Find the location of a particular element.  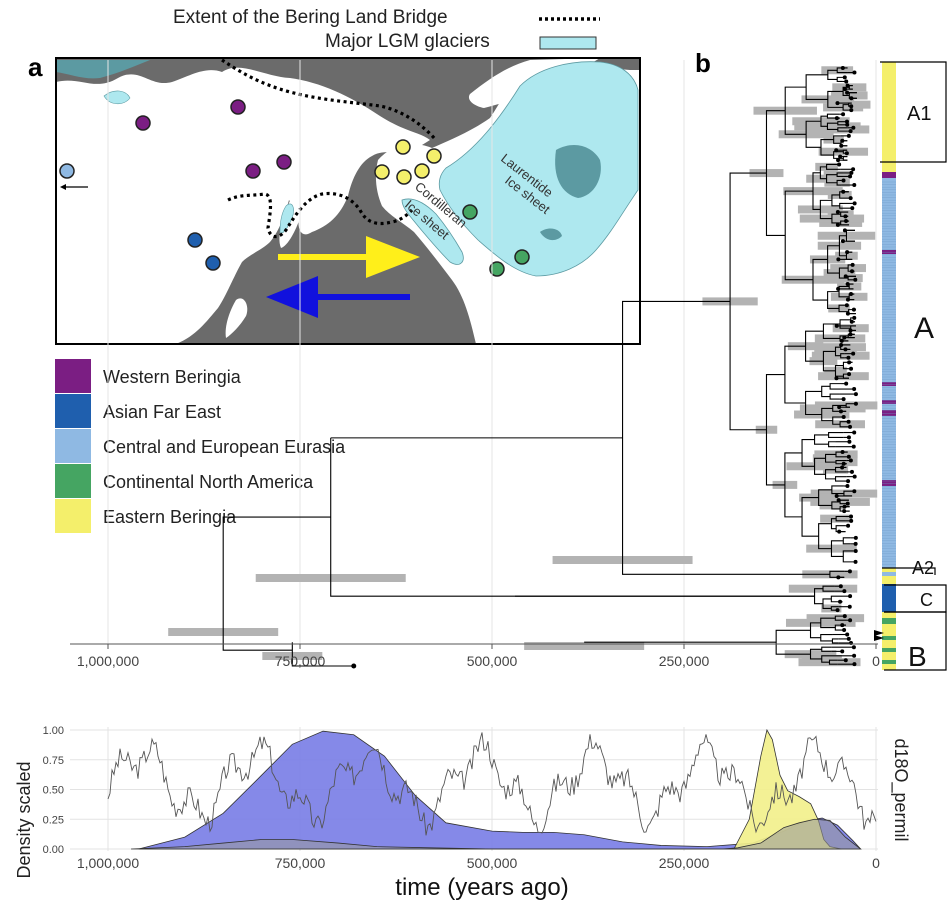

tree-x-tick-label: 1,000,000 is located at coordinates (108, 661).